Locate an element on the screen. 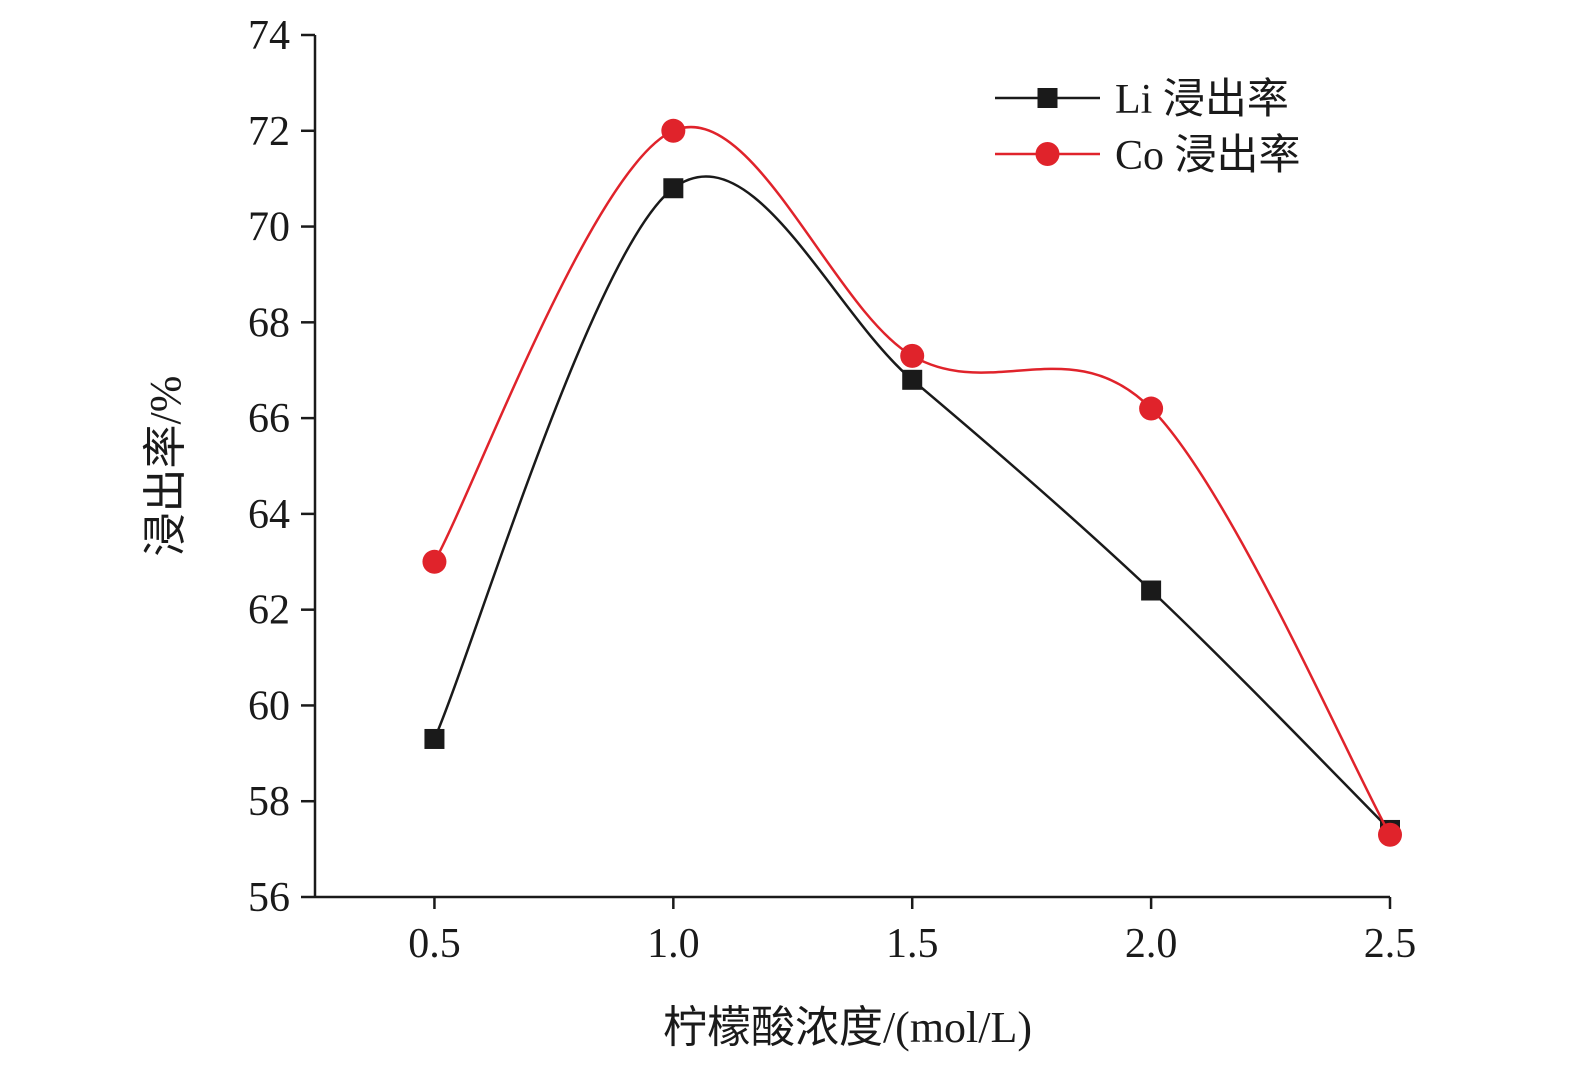 Image resolution: width=1575 pixels, height=1078 pixels. legend-label: Co 浸出率 is located at coordinates (1208, 155).